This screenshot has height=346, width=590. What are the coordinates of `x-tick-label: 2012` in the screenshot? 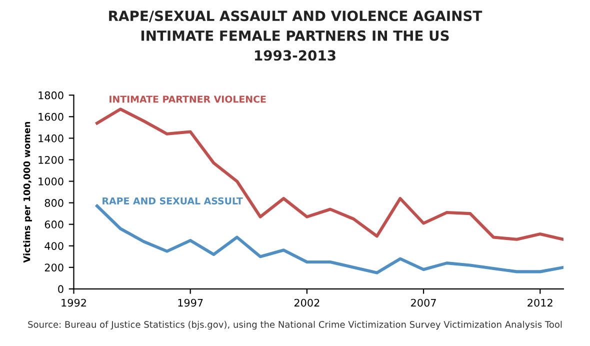 It's located at (540, 302).